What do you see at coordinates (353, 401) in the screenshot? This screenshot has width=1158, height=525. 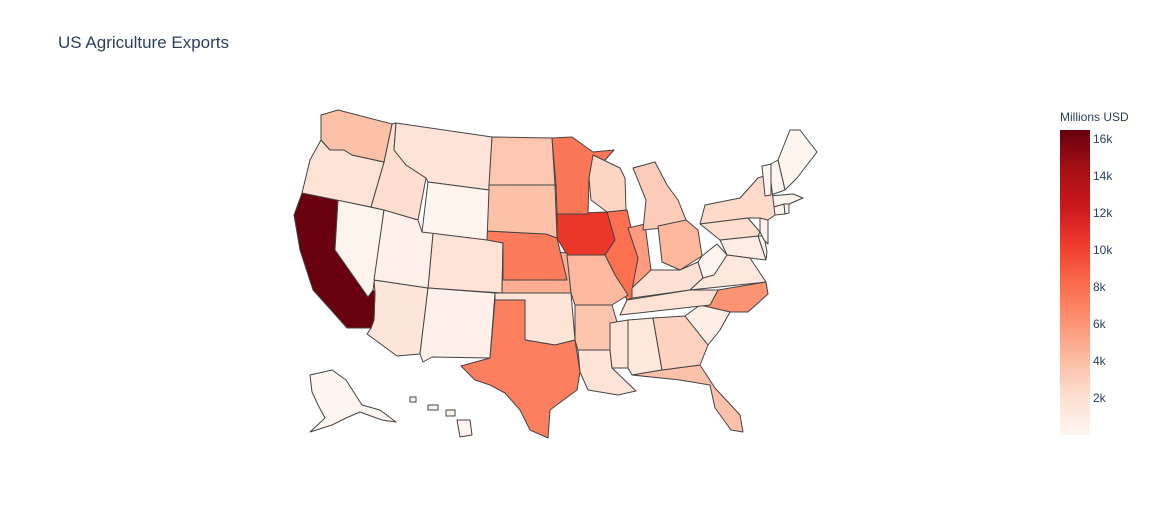 I see `state-ak` at bounding box center [353, 401].